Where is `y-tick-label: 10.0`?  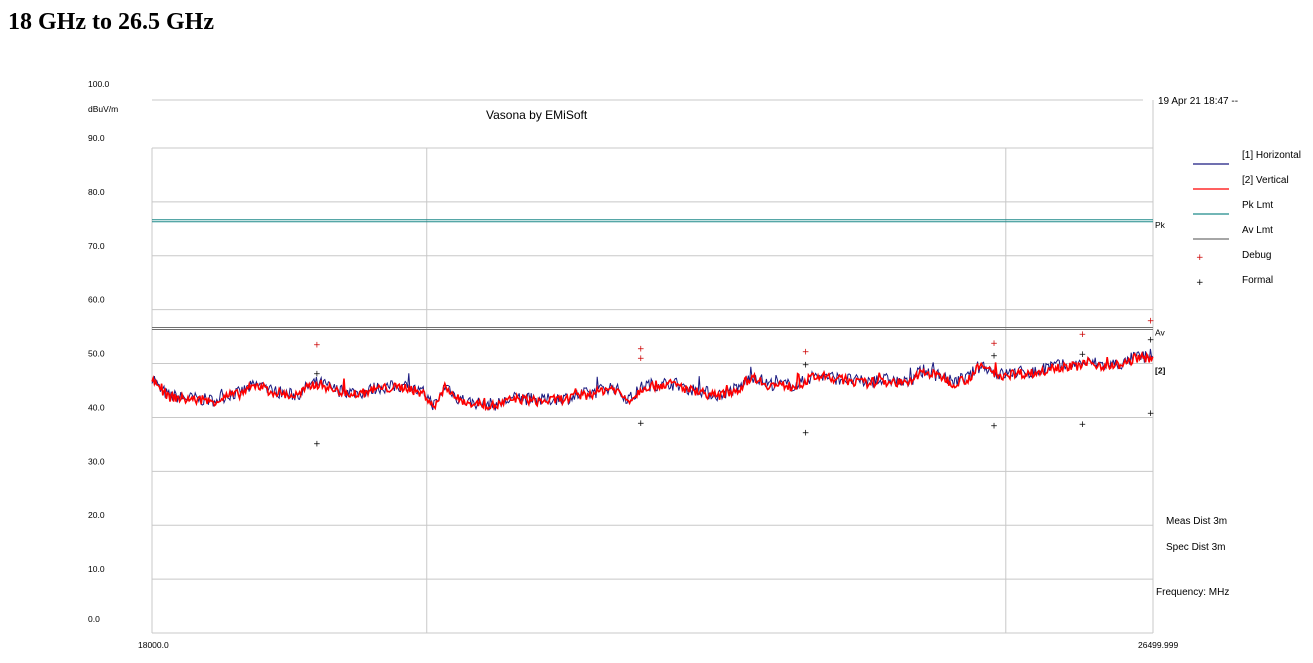
y-tick-label: 10.0 is located at coordinates (96, 569).